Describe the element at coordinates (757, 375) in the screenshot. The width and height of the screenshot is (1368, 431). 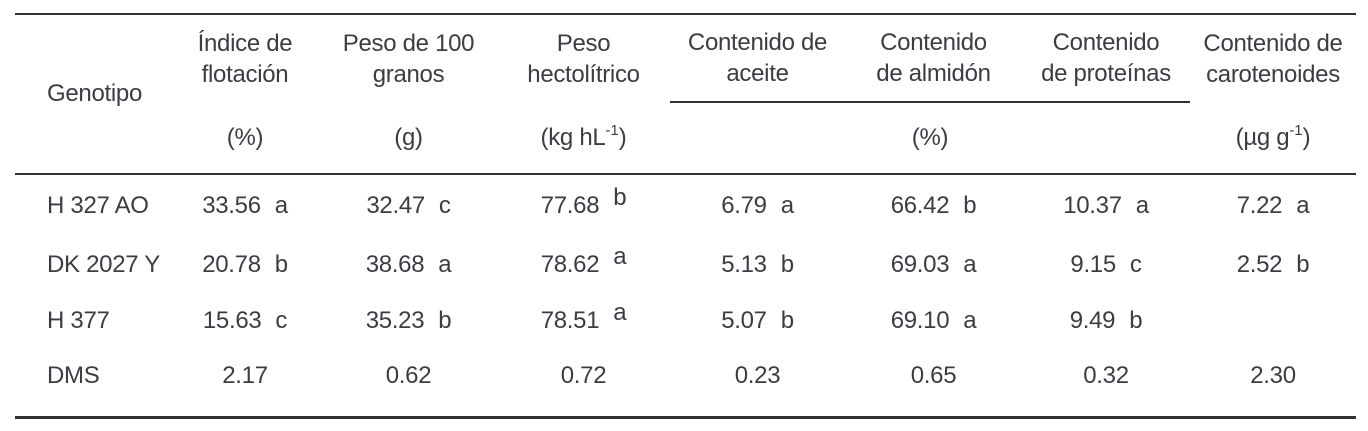
I see `cell-aceite: 0.23` at that location.